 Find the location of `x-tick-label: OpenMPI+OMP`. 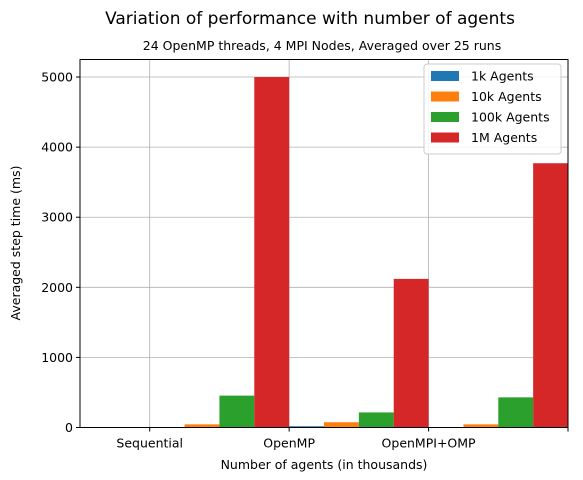

x-tick-label: OpenMPI+OMP is located at coordinates (429, 443).